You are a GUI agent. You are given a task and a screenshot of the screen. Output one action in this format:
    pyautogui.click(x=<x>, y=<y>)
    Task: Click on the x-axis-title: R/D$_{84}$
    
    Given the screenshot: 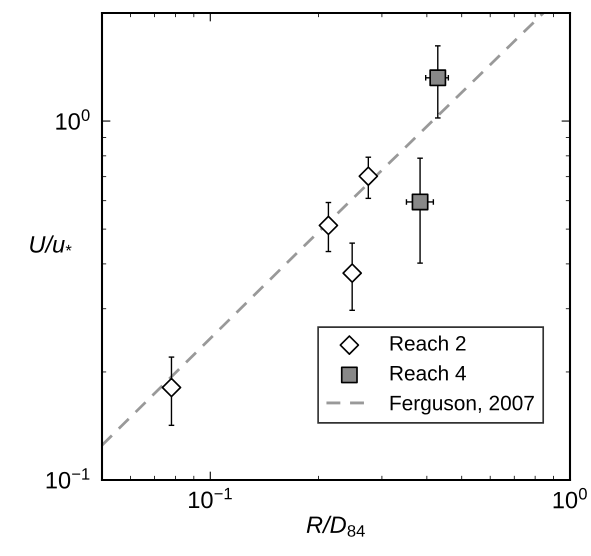 What is the action you would take?
    pyautogui.click(x=335, y=526)
    